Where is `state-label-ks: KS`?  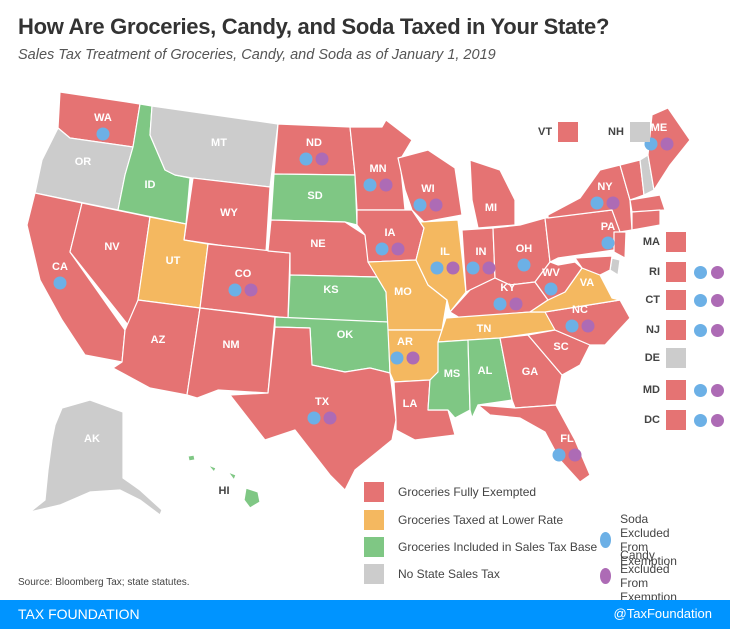 state-label-ks: KS is located at coordinates (330, 290).